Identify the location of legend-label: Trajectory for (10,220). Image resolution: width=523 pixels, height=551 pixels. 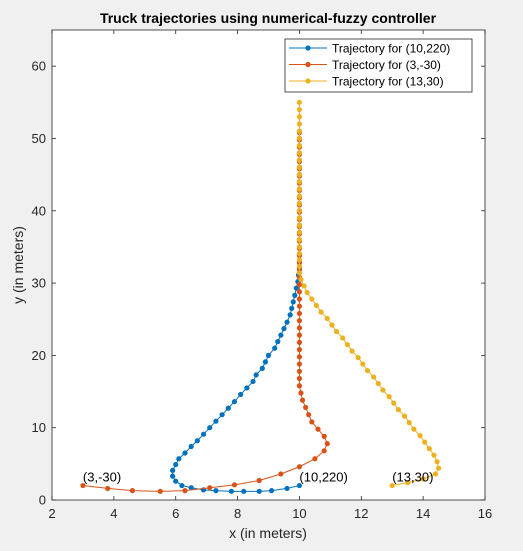
(391, 49).